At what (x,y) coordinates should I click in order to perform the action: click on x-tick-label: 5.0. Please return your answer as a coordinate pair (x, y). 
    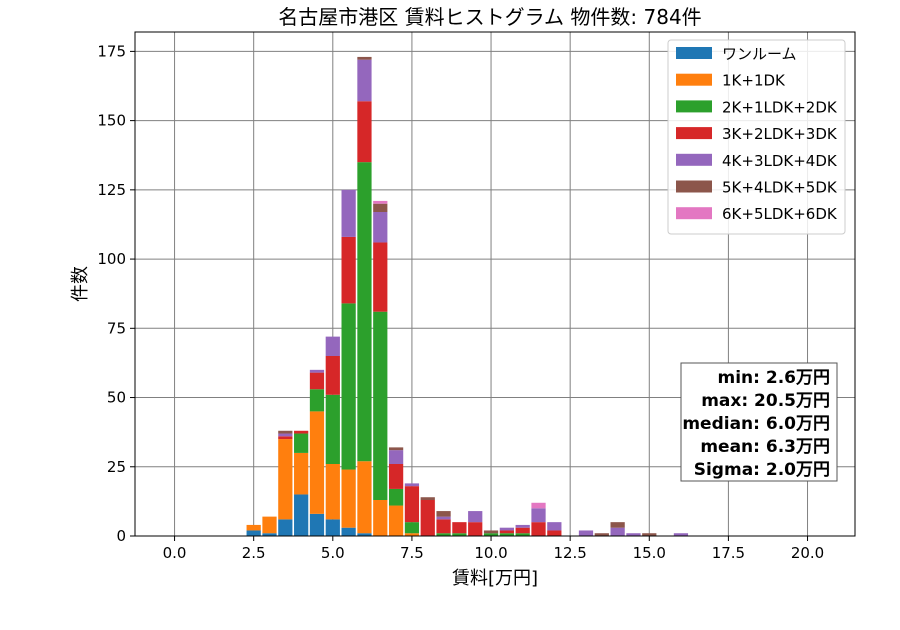
    Looking at the image, I should click on (333, 553).